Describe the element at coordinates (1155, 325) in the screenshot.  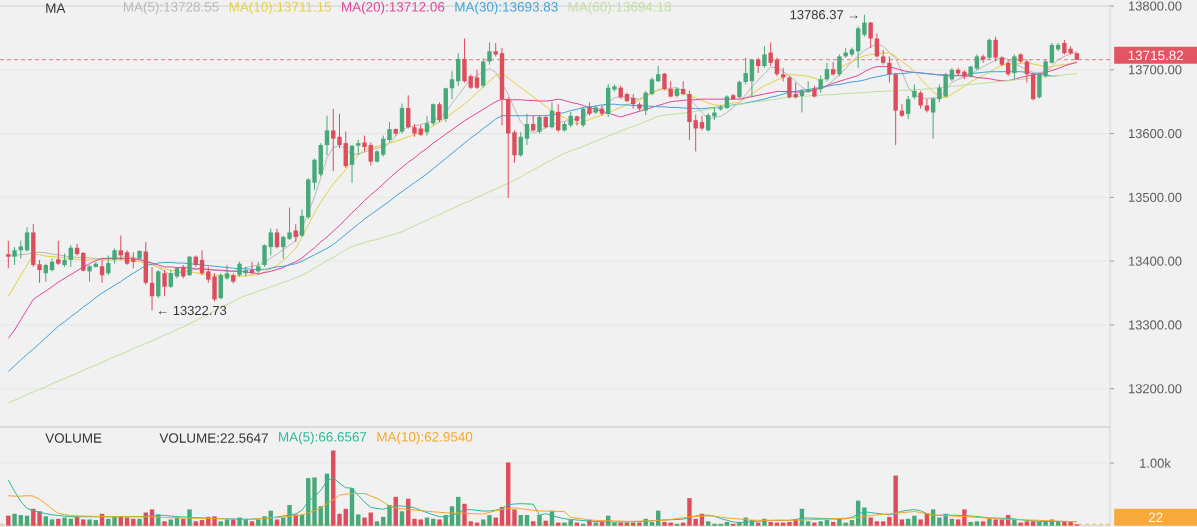
I see `y-tick-label: 13300.00` at that location.